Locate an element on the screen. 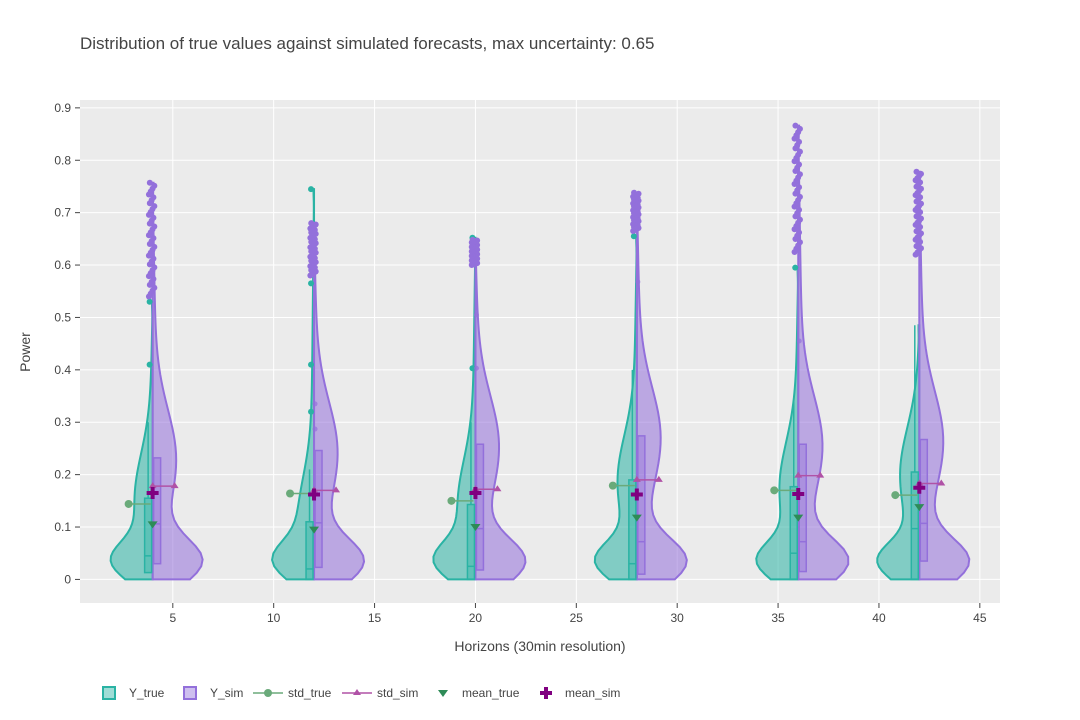 The width and height of the screenshot is (1080, 720). x-tick-label: 10 is located at coordinates (274, 618).